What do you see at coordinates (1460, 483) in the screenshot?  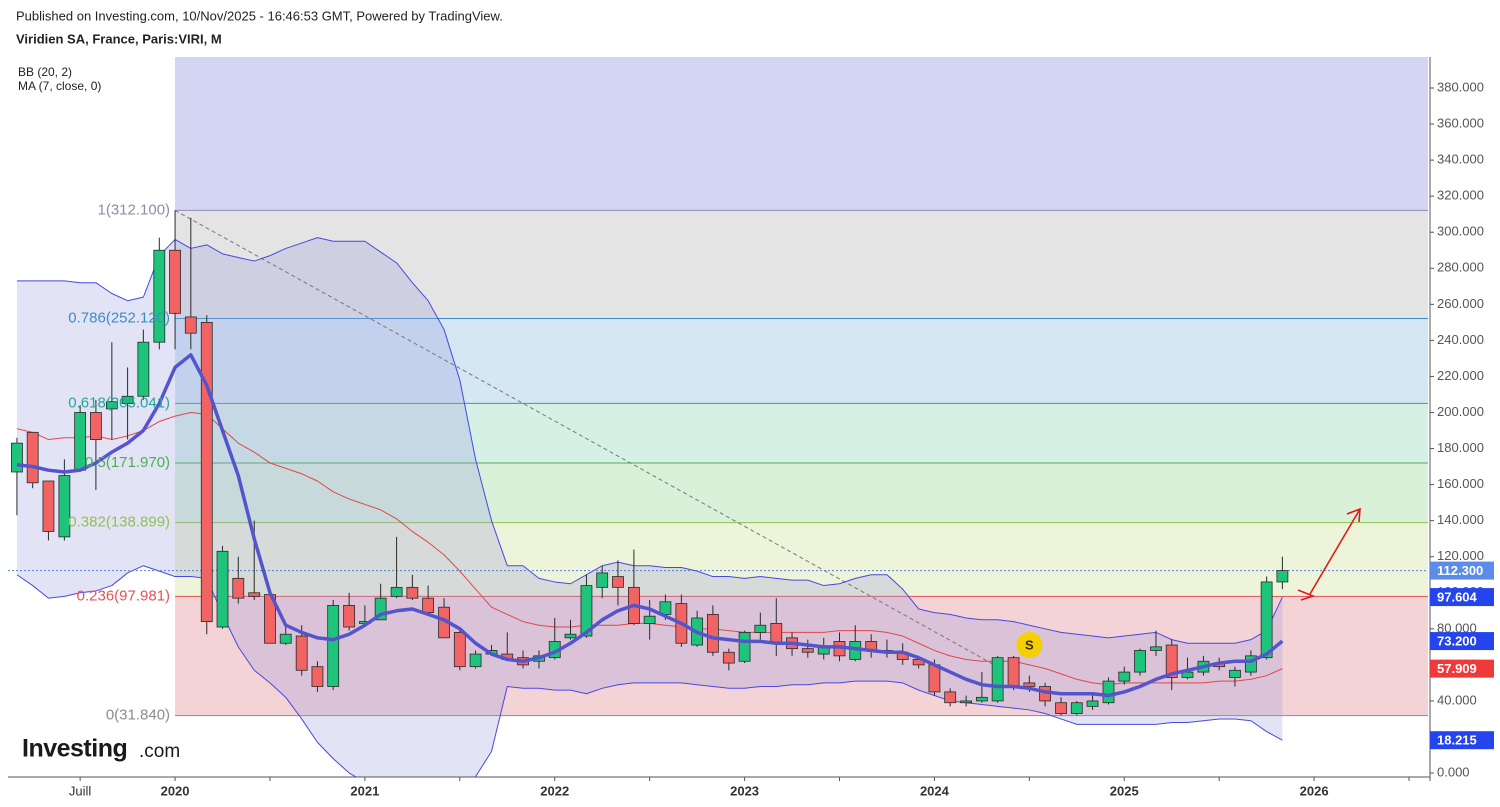 I see `y-tick-label: 160.000` at bounding box center [1460, 483].